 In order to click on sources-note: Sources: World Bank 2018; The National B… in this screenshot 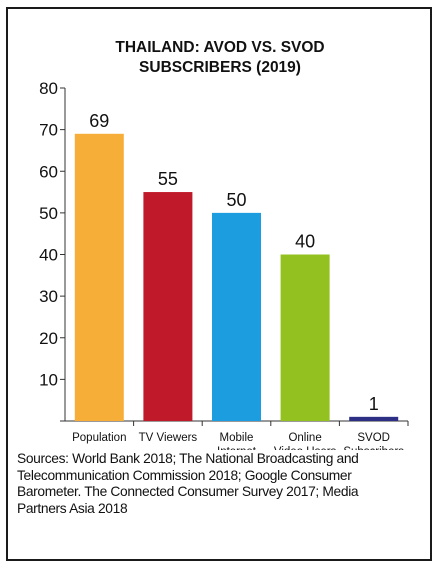, I will do `click(222, 484)`.